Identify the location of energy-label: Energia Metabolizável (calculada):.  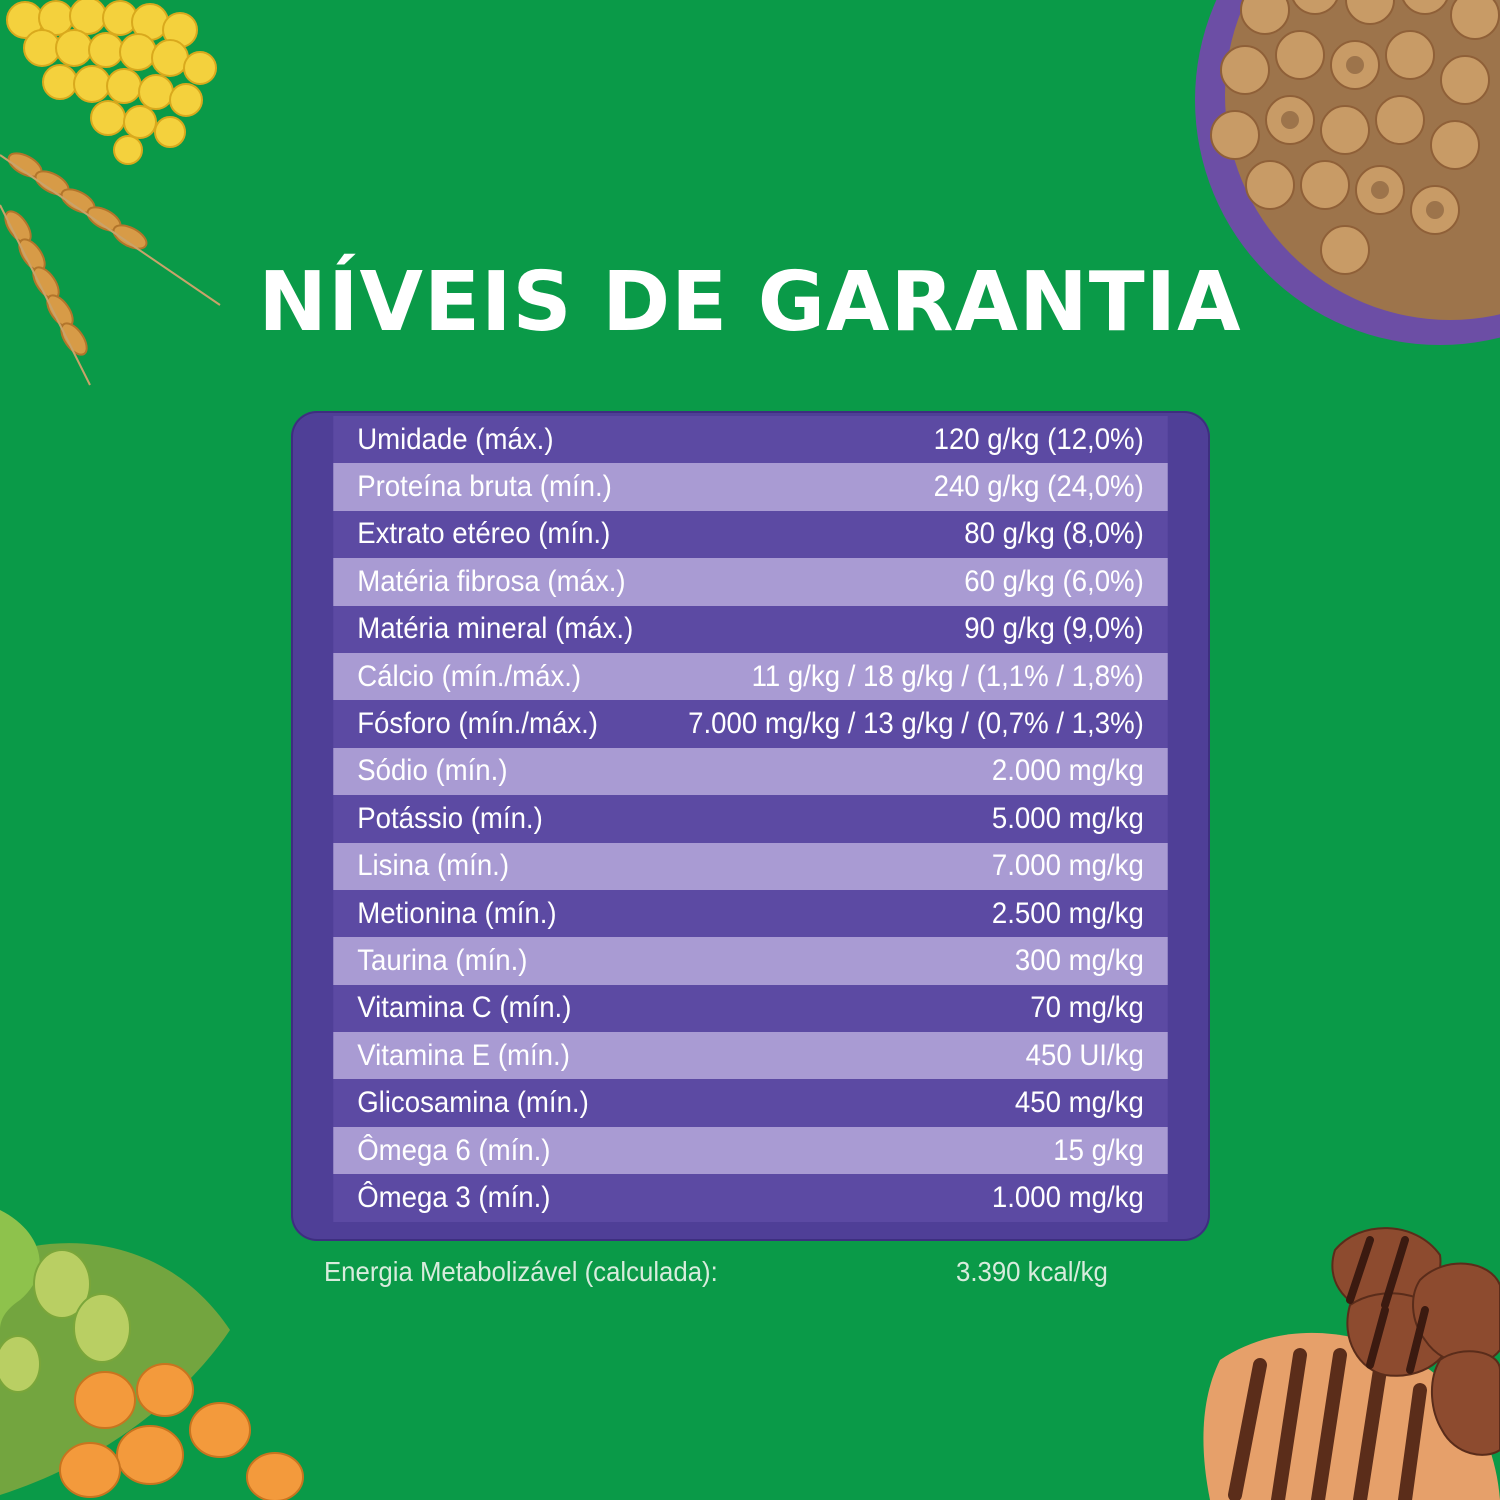
(521, 1271).